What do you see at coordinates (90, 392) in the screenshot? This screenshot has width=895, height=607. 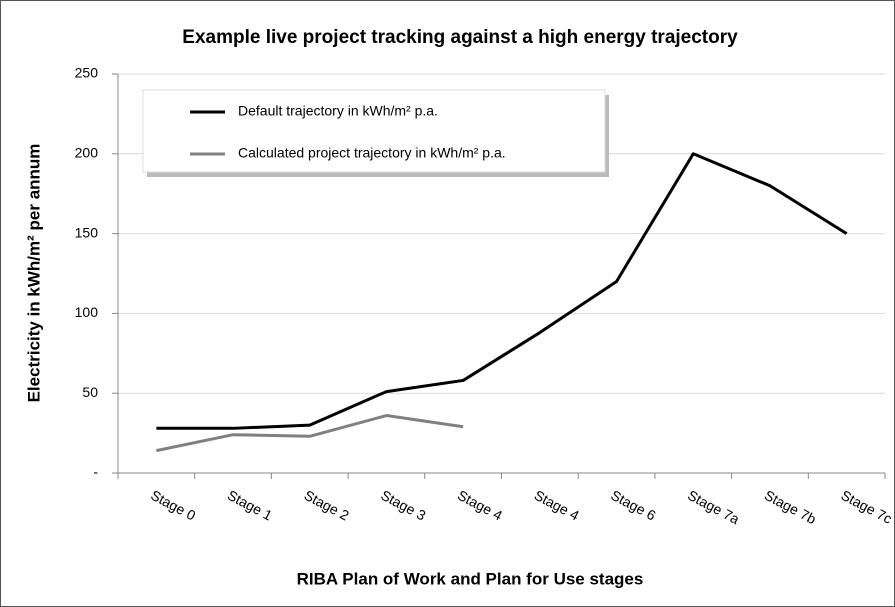 I see `y-tick-label: 50` at bounding box center [90, 392].